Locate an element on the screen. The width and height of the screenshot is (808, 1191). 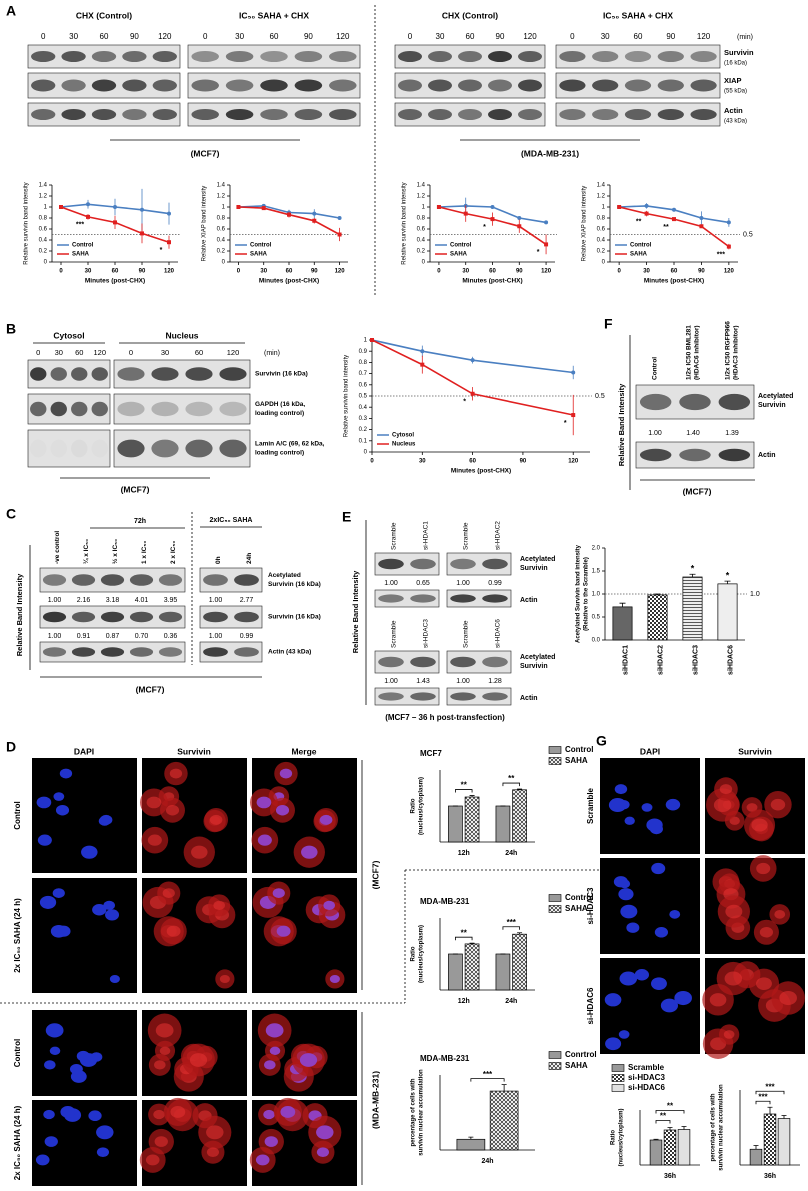
unit-label: (min) is located at coordinates (272, 353).